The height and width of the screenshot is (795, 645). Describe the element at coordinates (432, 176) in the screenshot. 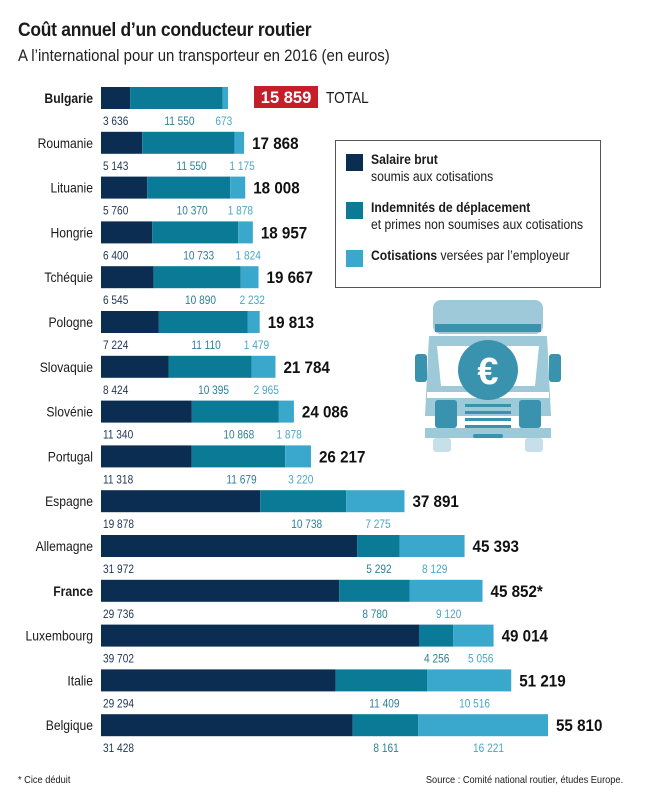

I see `legend-sublabel: soumis aux cotisations` at that location.